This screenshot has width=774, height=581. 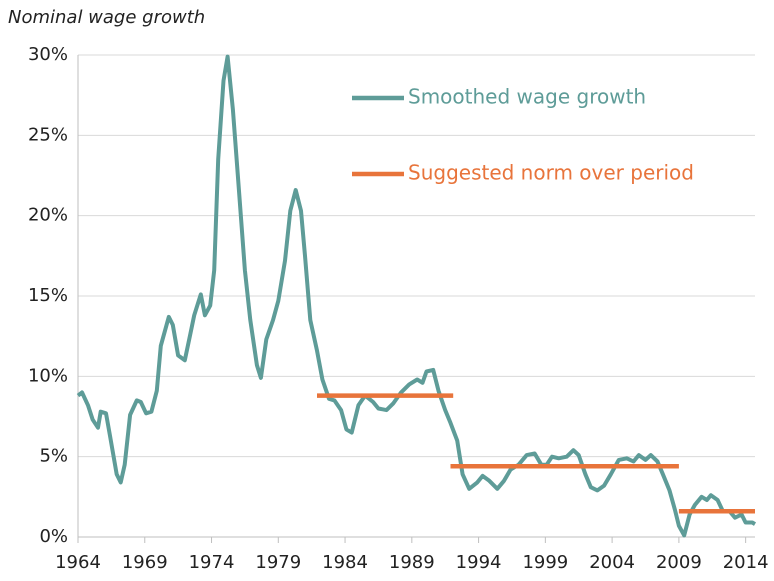 I want to click on chart-title: Nominal wage growth, so click(x=106, y=17).